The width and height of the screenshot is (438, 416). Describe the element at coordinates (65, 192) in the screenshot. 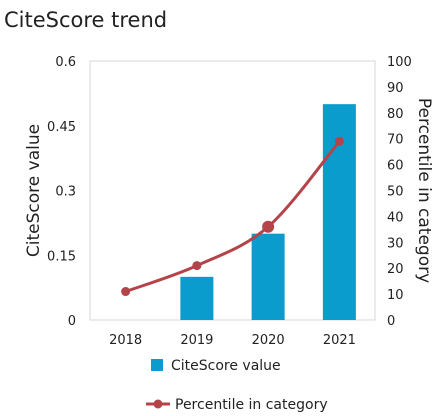

I see `left-tick-label: 0.3` at that location.